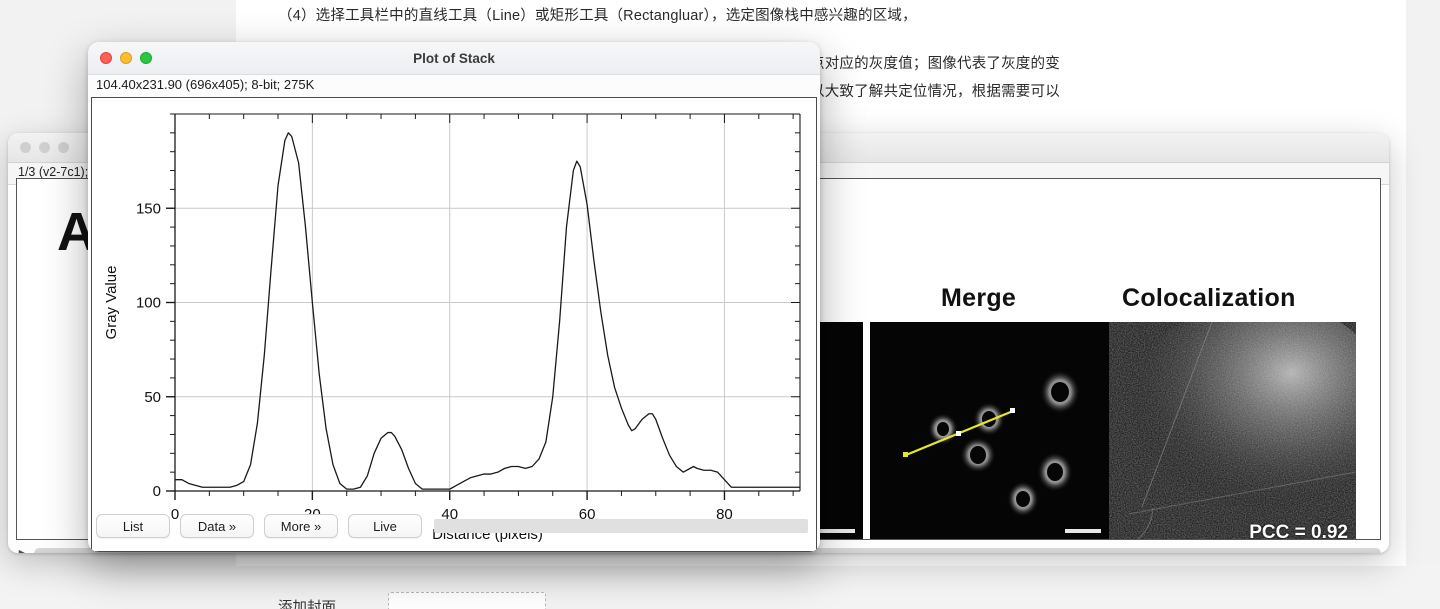 The width and height of the screenshot is (1440, 609). What do you see at coordinates (935, 64) in the screenshot?
I see `doc-paragraph-line-2: 点对应的灰度值；图像代表了灰度的变` at bounding box center [935, 64].